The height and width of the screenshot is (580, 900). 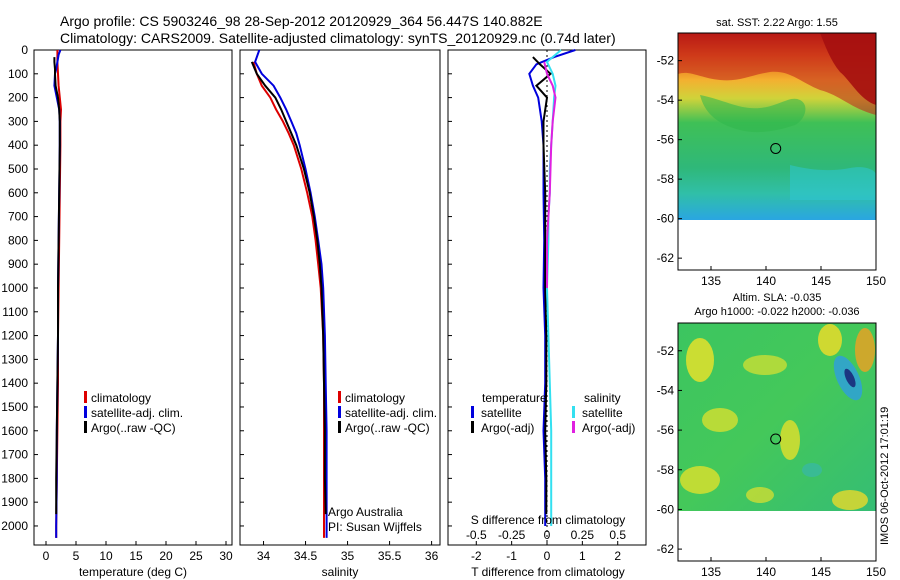 What do you see at coordinates (548, 572) in the screenshot?
I see `temperature-difference-axis-label: T difference from climatology` at bounding box center [548, 572].